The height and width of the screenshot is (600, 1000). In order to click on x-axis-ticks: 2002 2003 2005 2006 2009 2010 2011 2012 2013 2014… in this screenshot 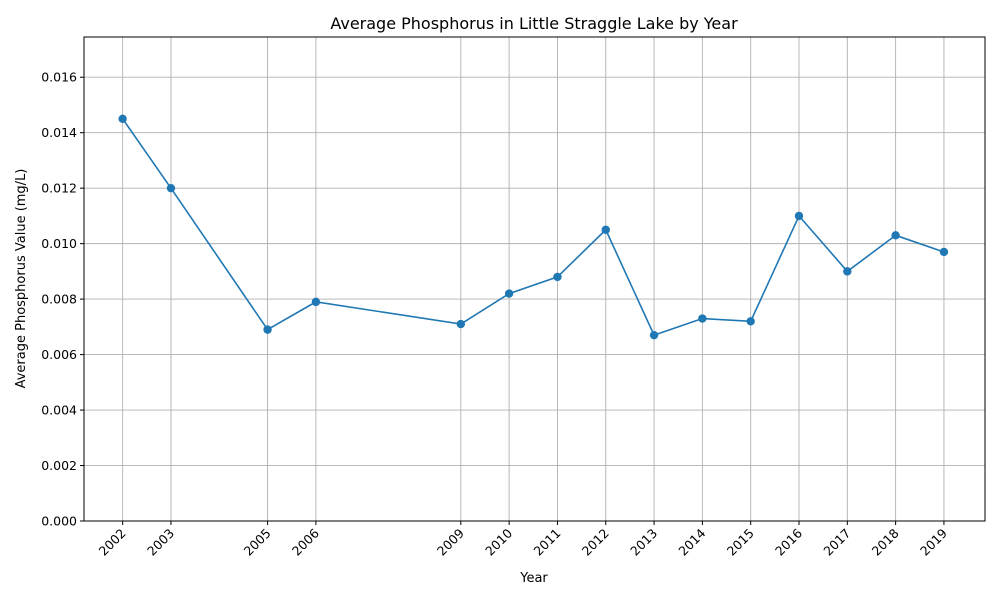, I will do `click(523, 540)`.